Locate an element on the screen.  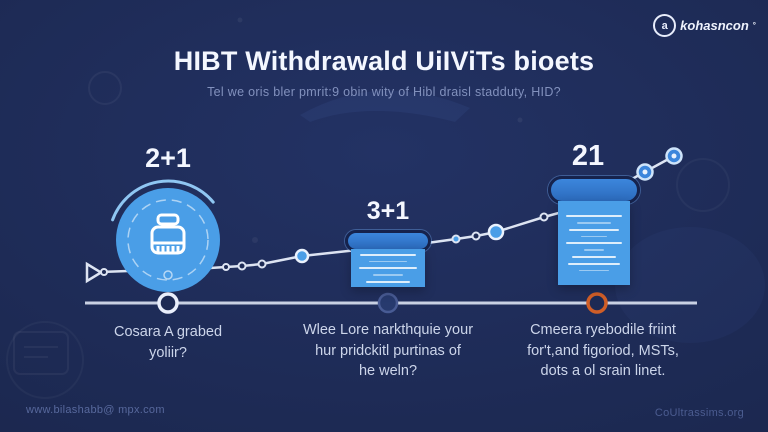
brand-logo-icon: a is located at coordinates (665, 25).